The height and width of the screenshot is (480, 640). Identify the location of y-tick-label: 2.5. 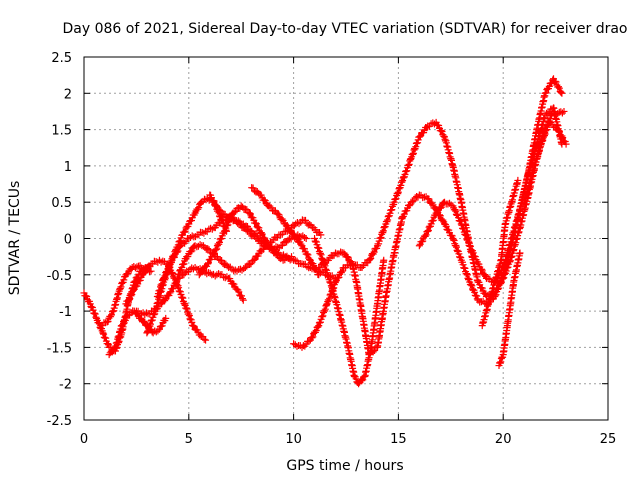
(61, 58).